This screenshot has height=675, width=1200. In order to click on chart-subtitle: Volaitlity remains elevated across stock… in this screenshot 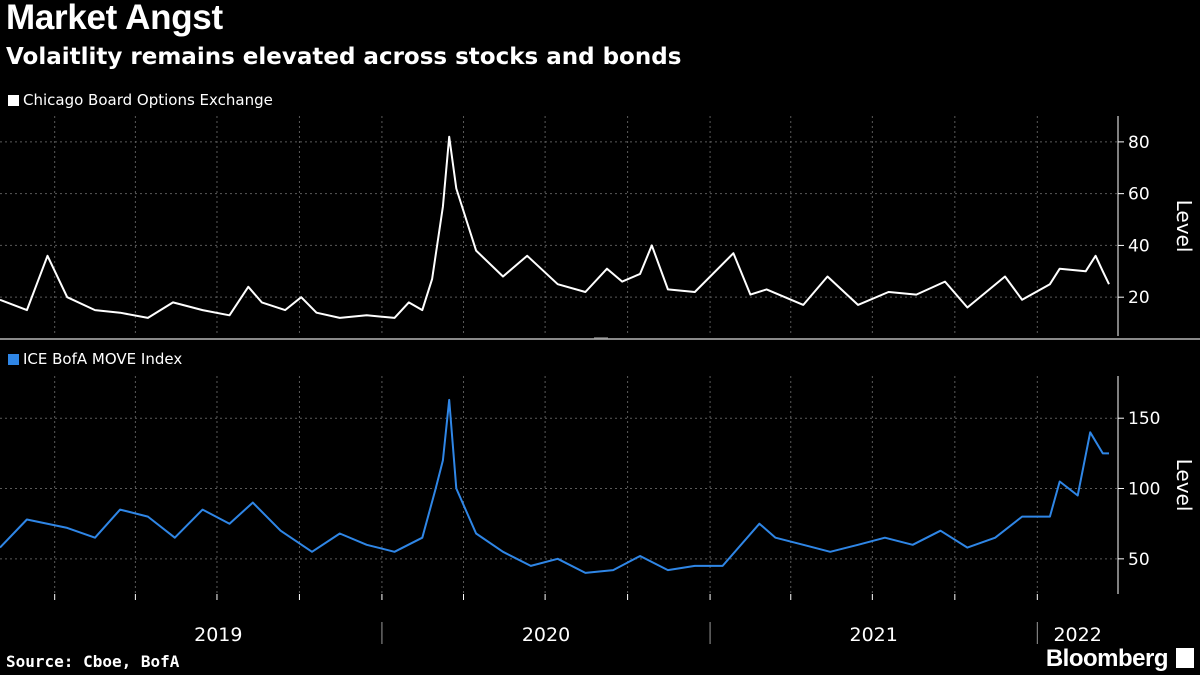, I will do `click(344, 57)`.